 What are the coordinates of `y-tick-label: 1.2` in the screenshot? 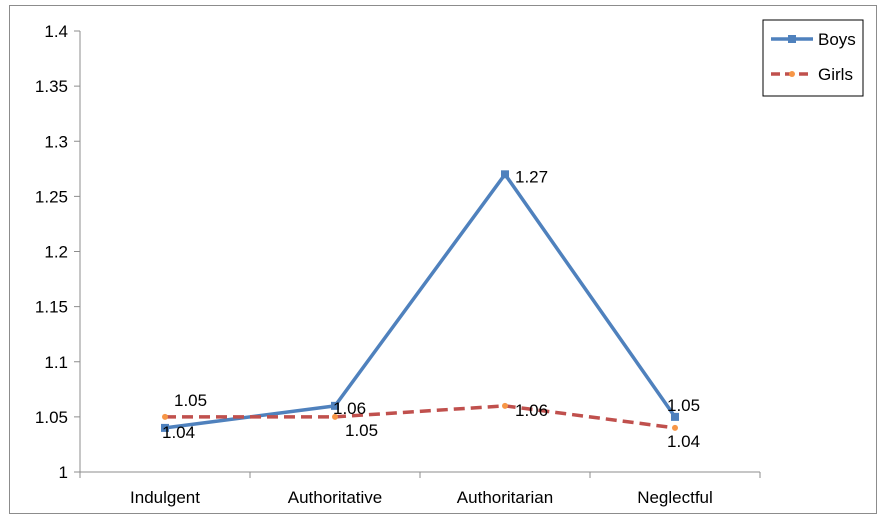 It's located at (56, 252).